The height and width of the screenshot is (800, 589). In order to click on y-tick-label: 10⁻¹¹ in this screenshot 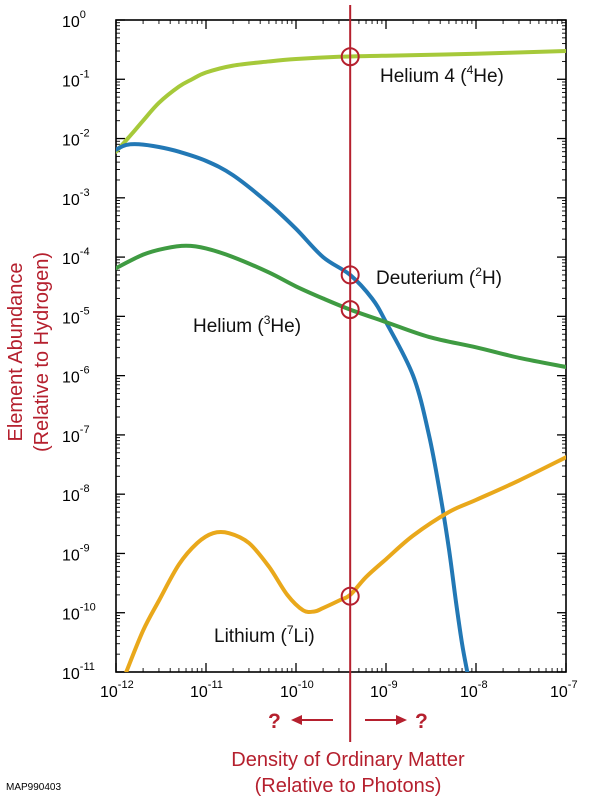, I will do `click(78, 672)`.